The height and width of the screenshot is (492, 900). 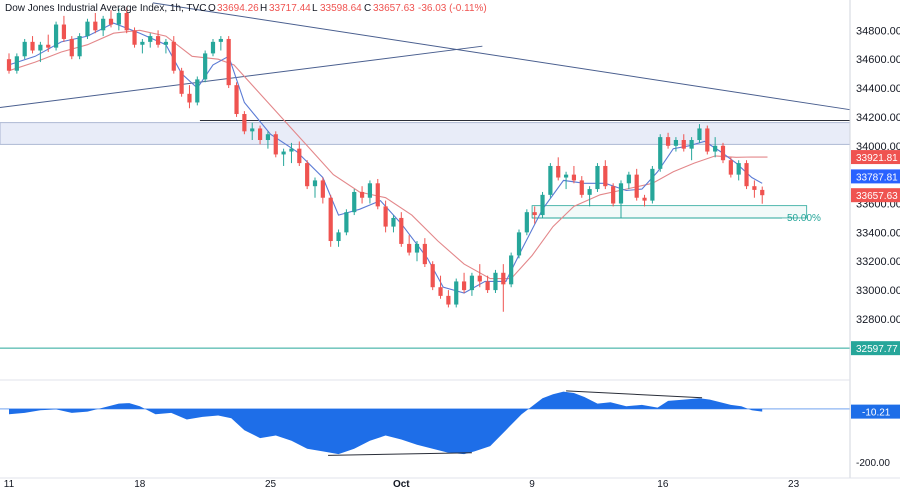 What do you see at coordinates (425, 423) in the screenshot?
I see `oscillator-pane` at bounding box center [425, 423].